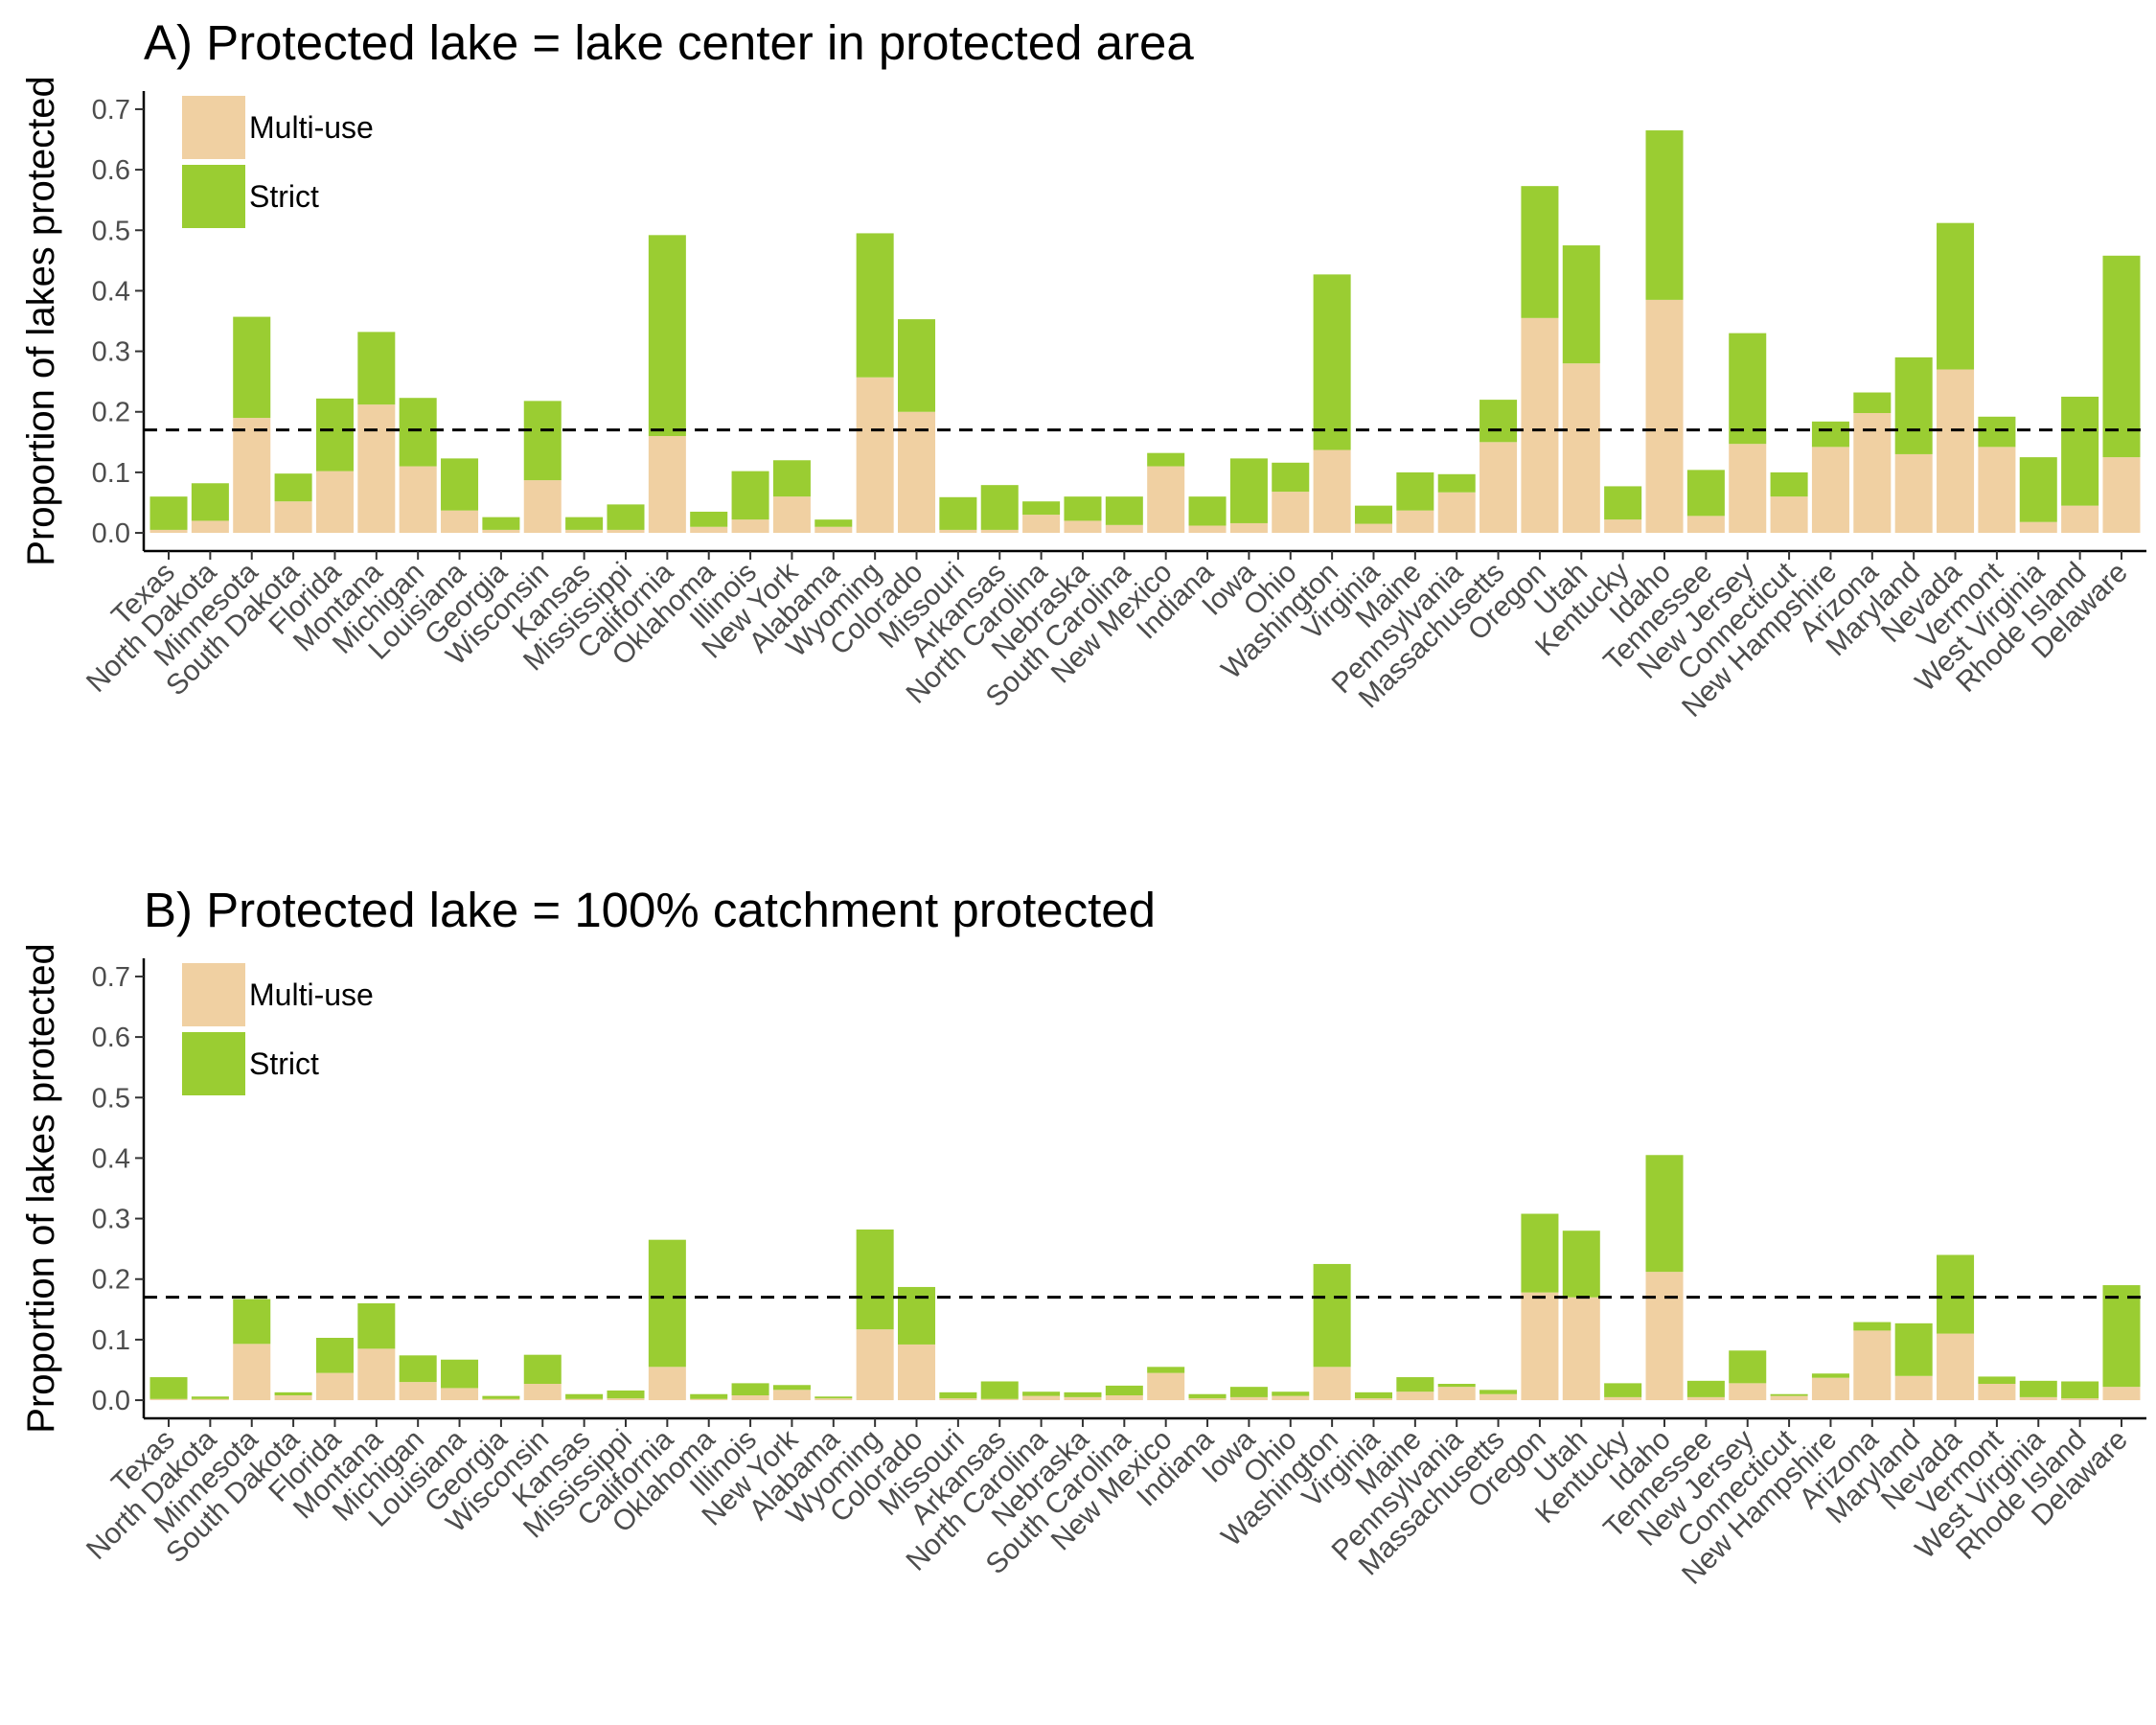 The width and height of the screenshot is (2156, 1725). What do you see at coordinates (213, 127) in the screenshot?
I see `panel-a-legend-key-multi-use` at bounding box center [213, 127].